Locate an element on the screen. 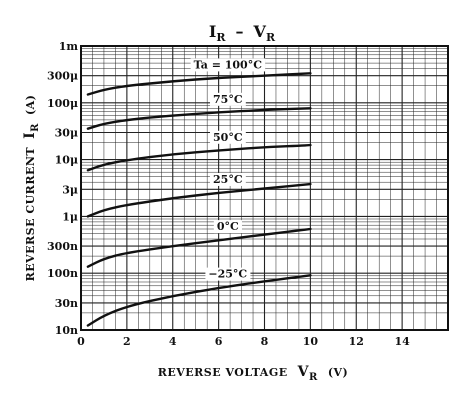  series-label: Ta = 100°C is located at coordinates (228, 64).